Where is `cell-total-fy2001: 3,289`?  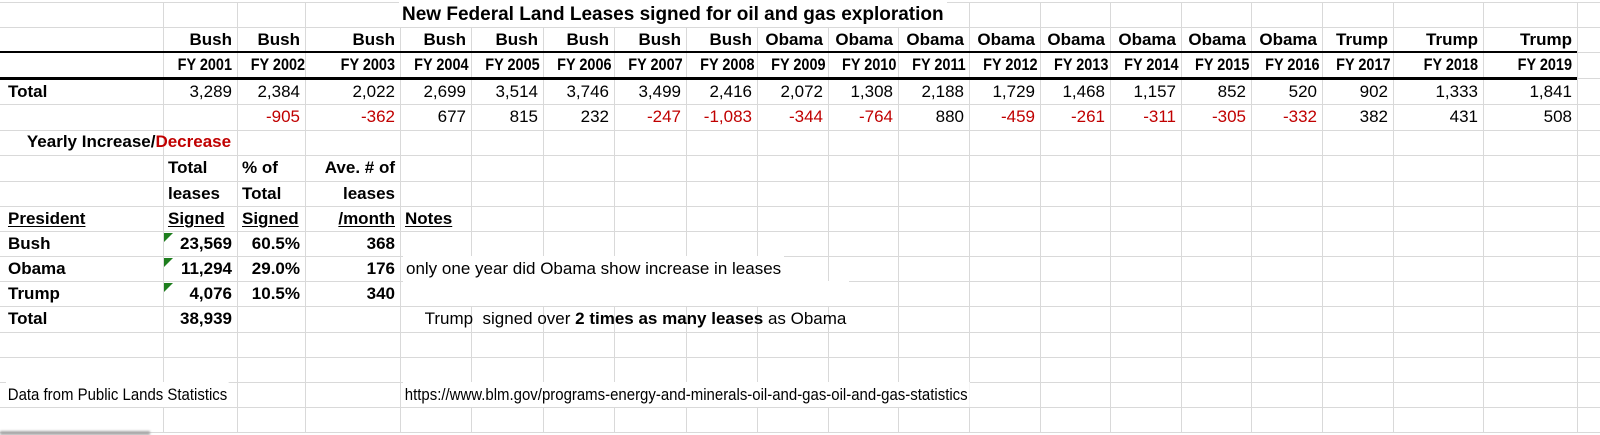 cell-total-fy2001: 3,289 is located at coordinates (210, 91).